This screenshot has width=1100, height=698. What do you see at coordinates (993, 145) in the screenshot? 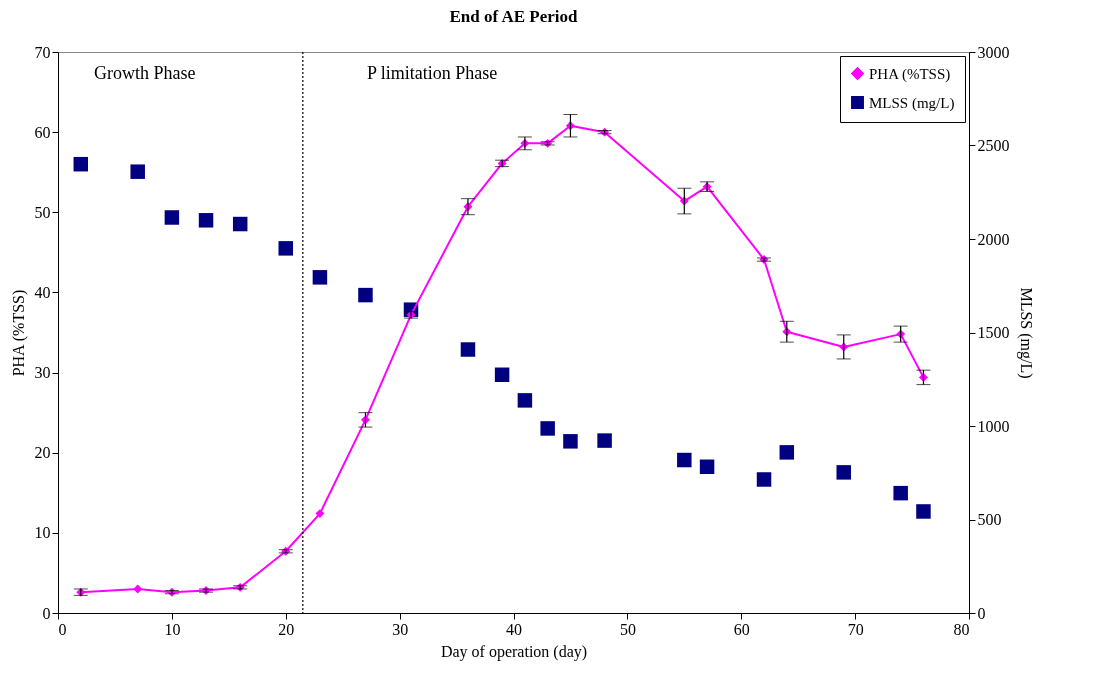
I see `y2-tick-label: 2500` at bounding box center [993, 145].